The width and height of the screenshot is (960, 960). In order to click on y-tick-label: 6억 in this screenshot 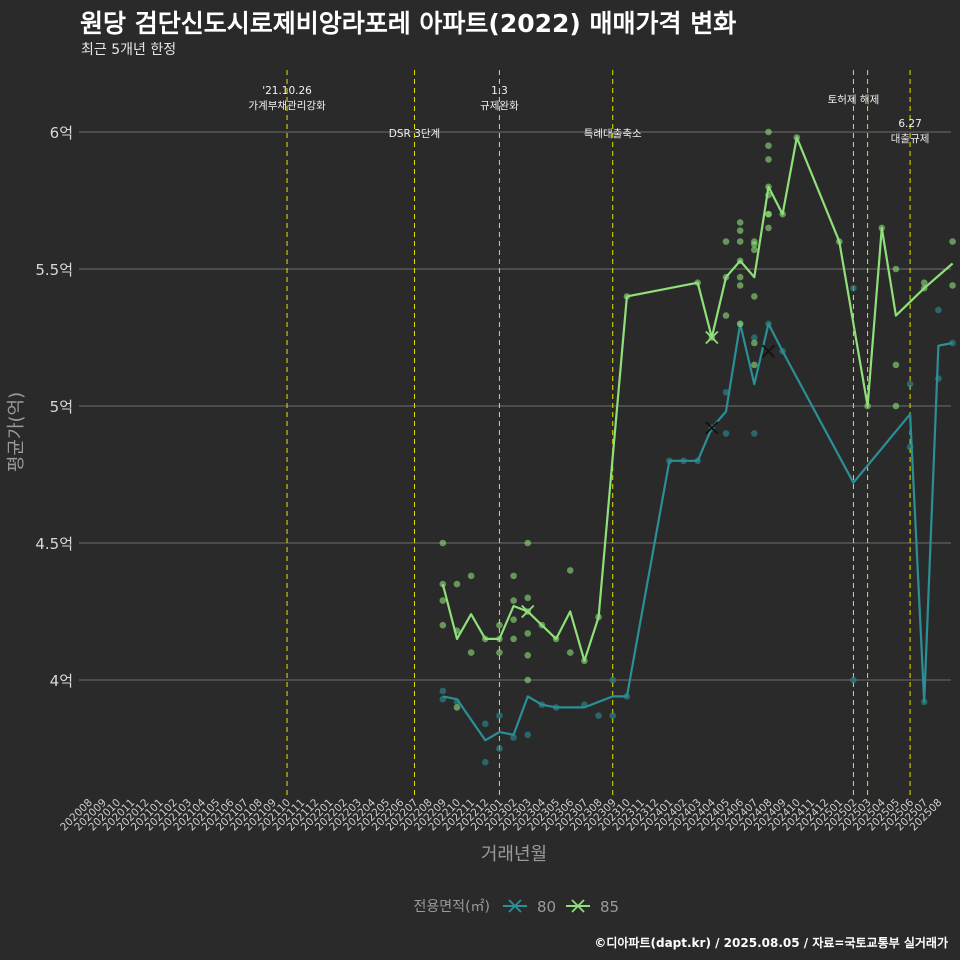, I will do `click(61, 133)`.